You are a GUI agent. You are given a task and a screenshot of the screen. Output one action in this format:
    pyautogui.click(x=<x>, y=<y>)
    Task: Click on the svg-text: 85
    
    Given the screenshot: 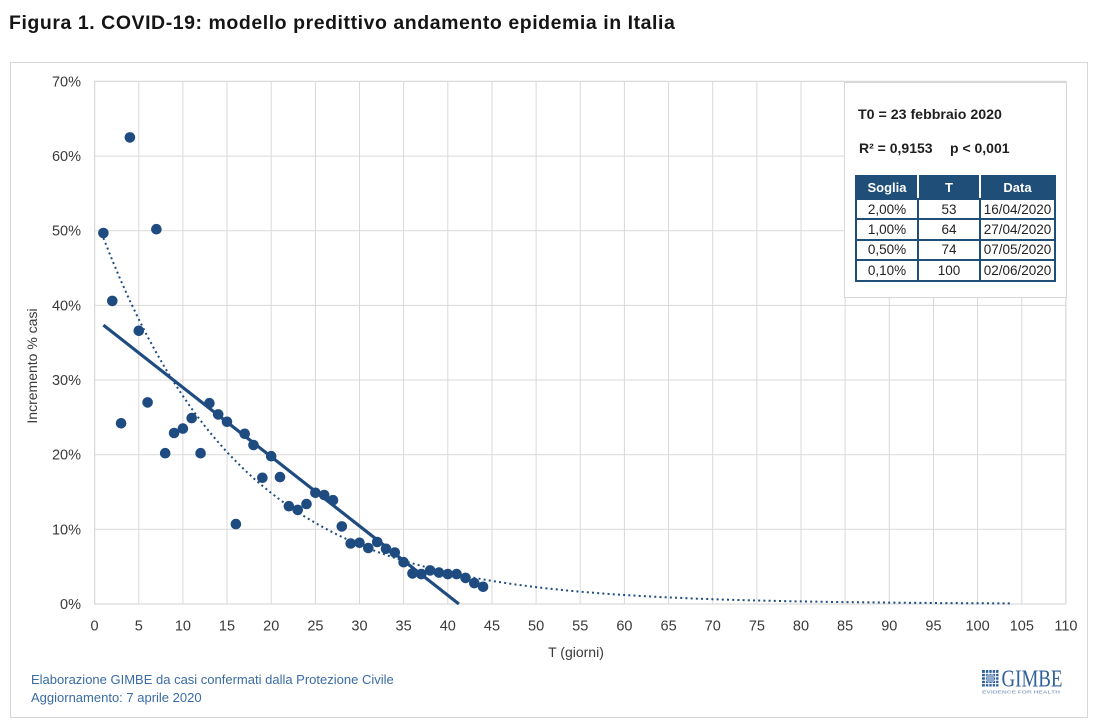 What is the action you would take?
    pyautogui.click(x=845, y=627)
    